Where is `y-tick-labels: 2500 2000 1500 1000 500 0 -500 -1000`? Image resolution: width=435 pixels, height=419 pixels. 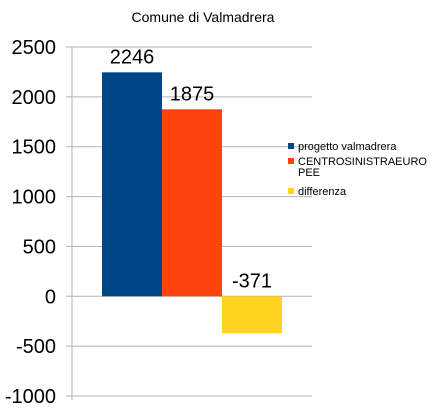
y-tick-labels: 2500 2000 1500 1000 500 0 -500 -1000 is located at coordinates (30, 222).